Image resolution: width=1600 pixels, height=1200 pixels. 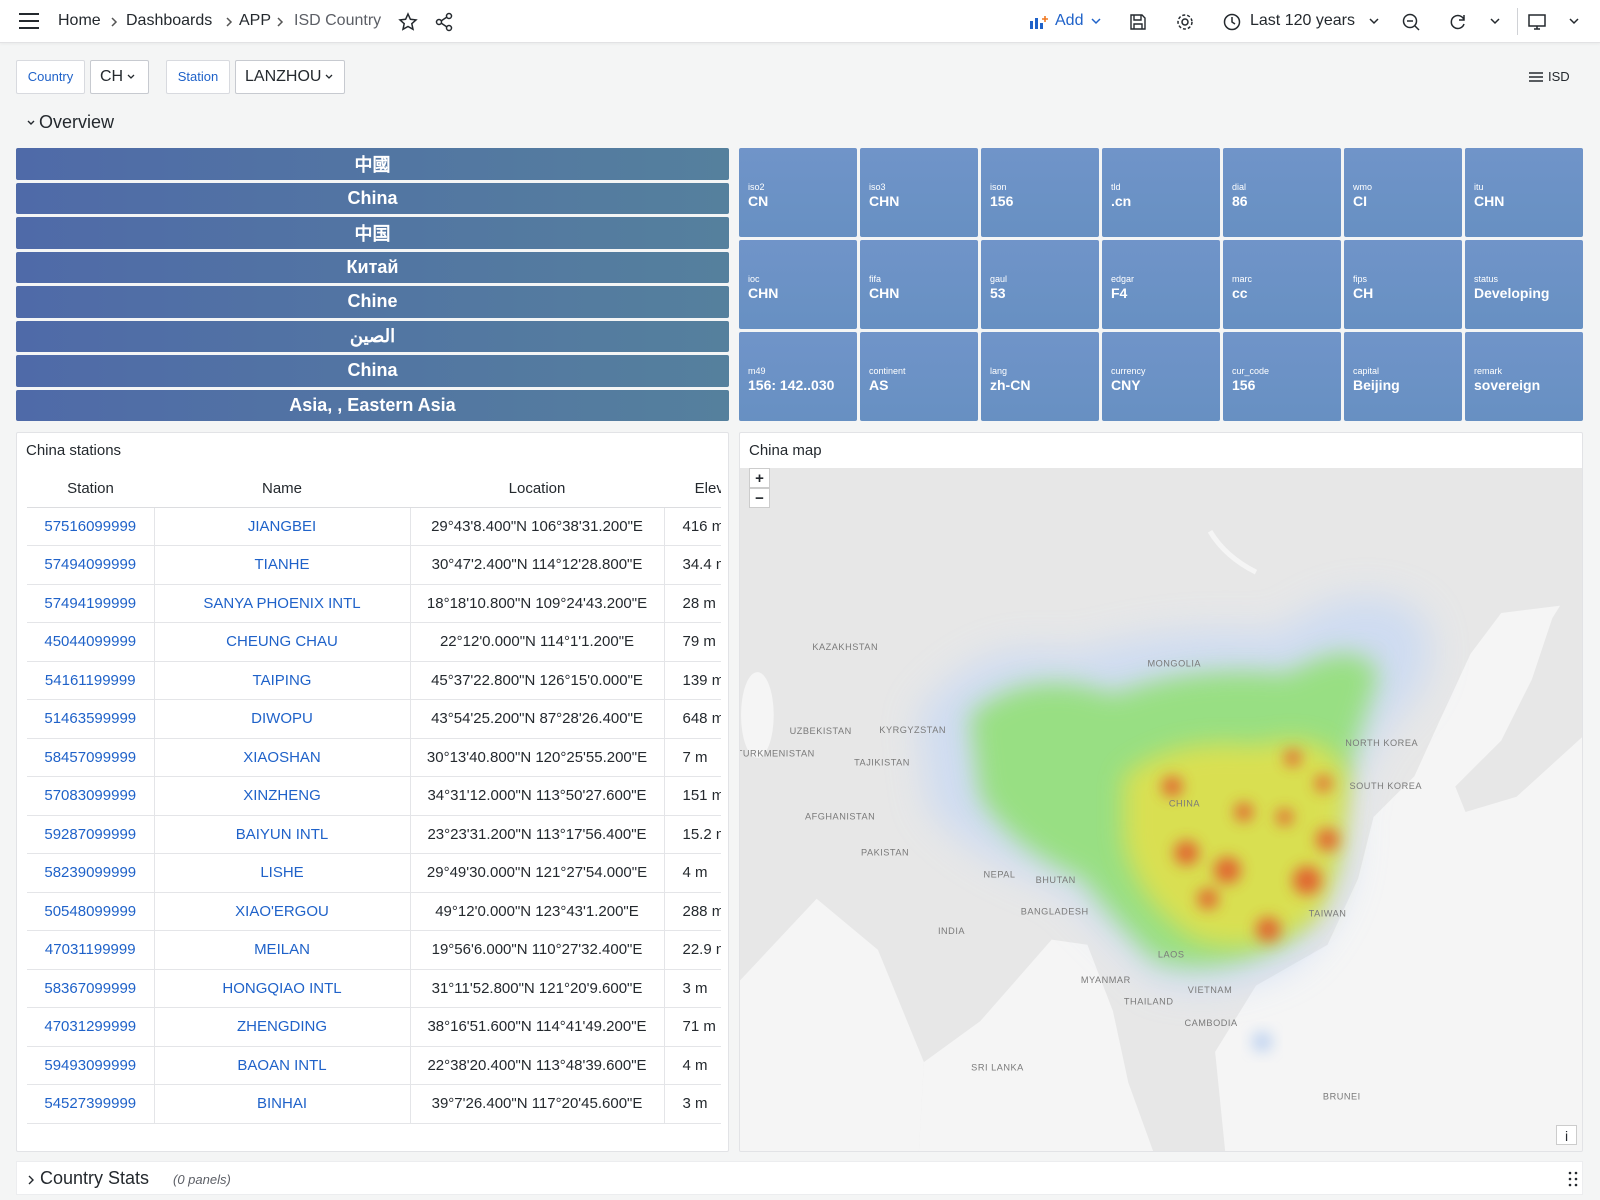 What do you see at coordinates (799, 1178) in the screenshot?
I see `collapsed-row: Country Stats (0 panels)` at bounding box center [799, 1178].